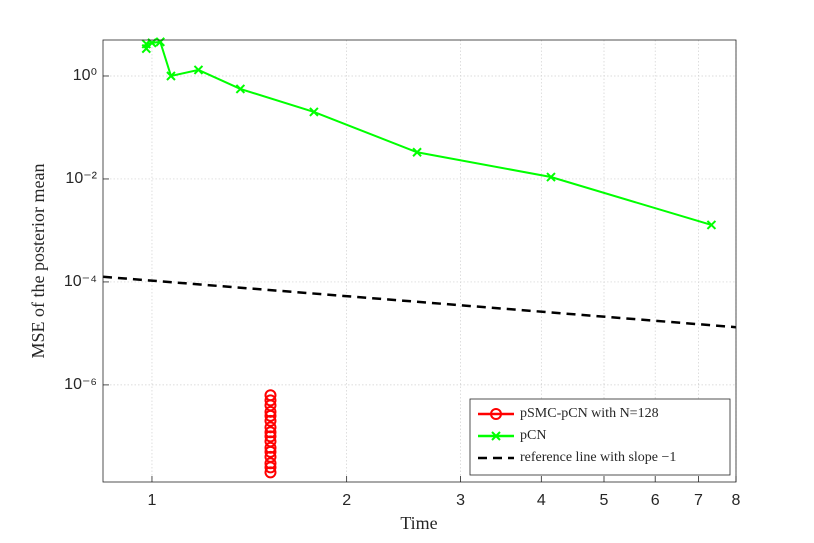 This screenshot has width=814, height=543. What do you see at coordinates (541, 500) in the screenshot?
I see `x-tick-label: 4` at bounding box center [541, 500].